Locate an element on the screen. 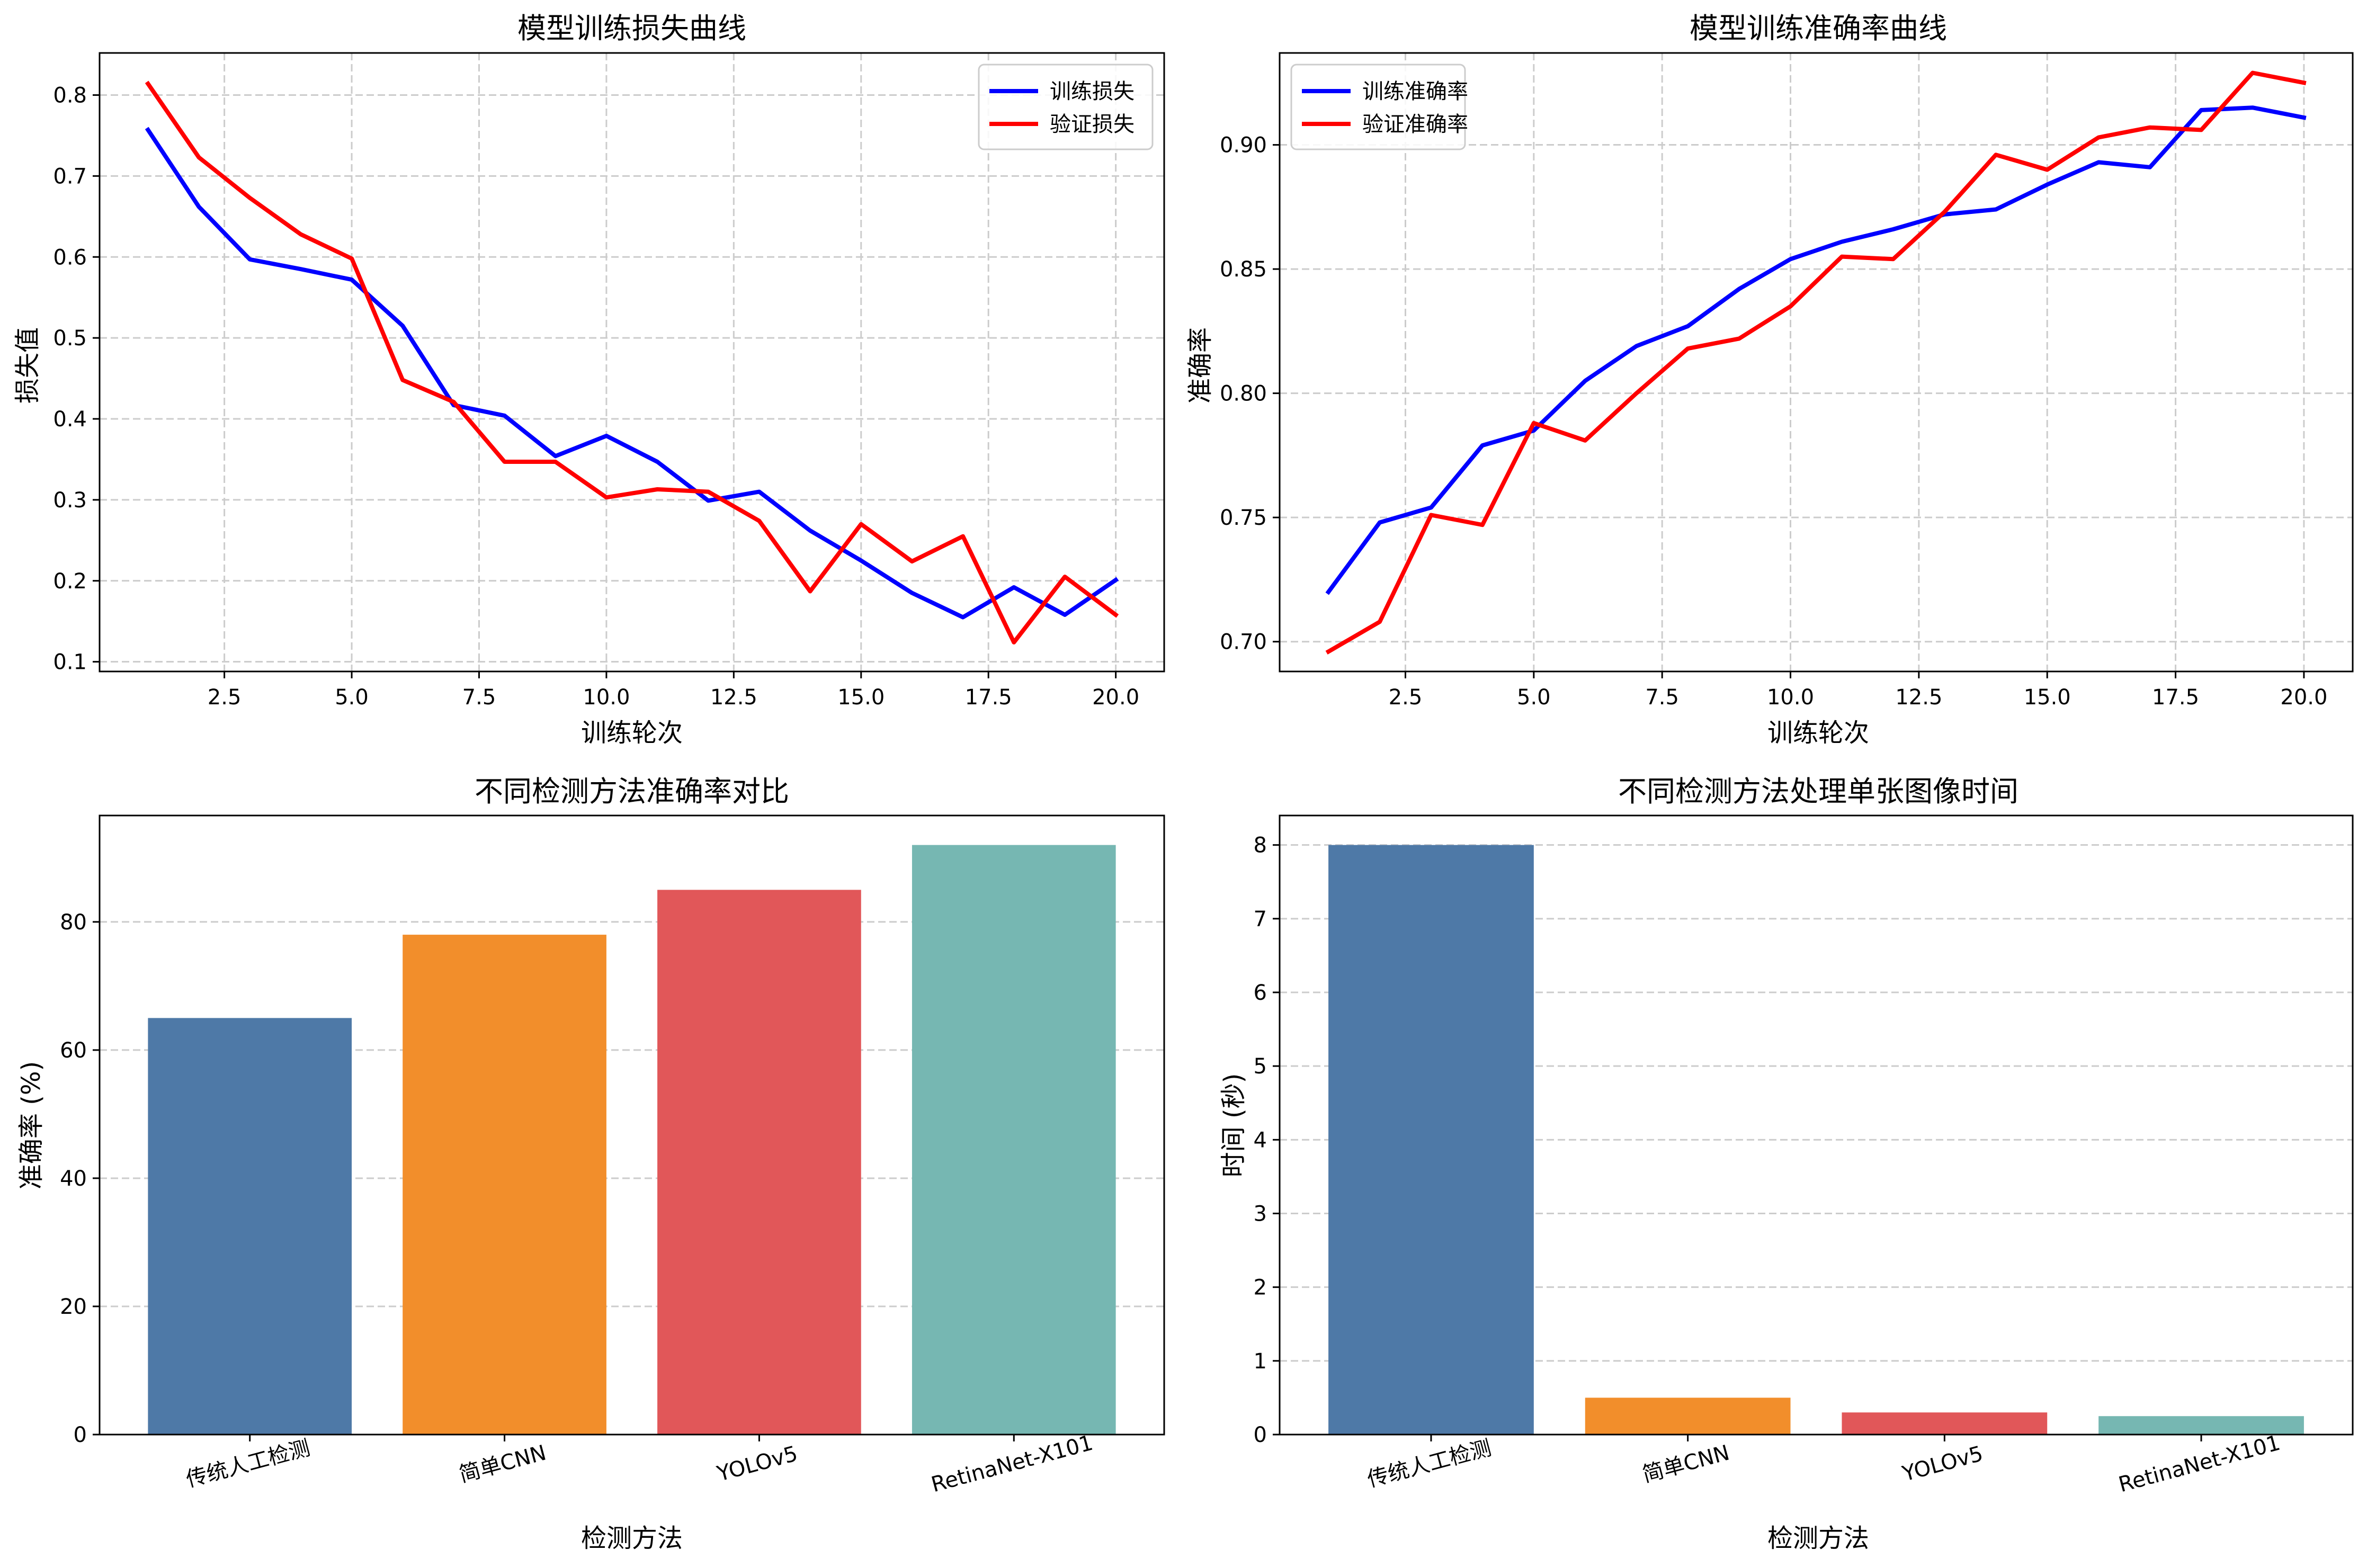 The width and height of the screenshot is (2367, 1568). loss-chart-title: 模型训练损失曲线 is located at coordinates (631, 28).